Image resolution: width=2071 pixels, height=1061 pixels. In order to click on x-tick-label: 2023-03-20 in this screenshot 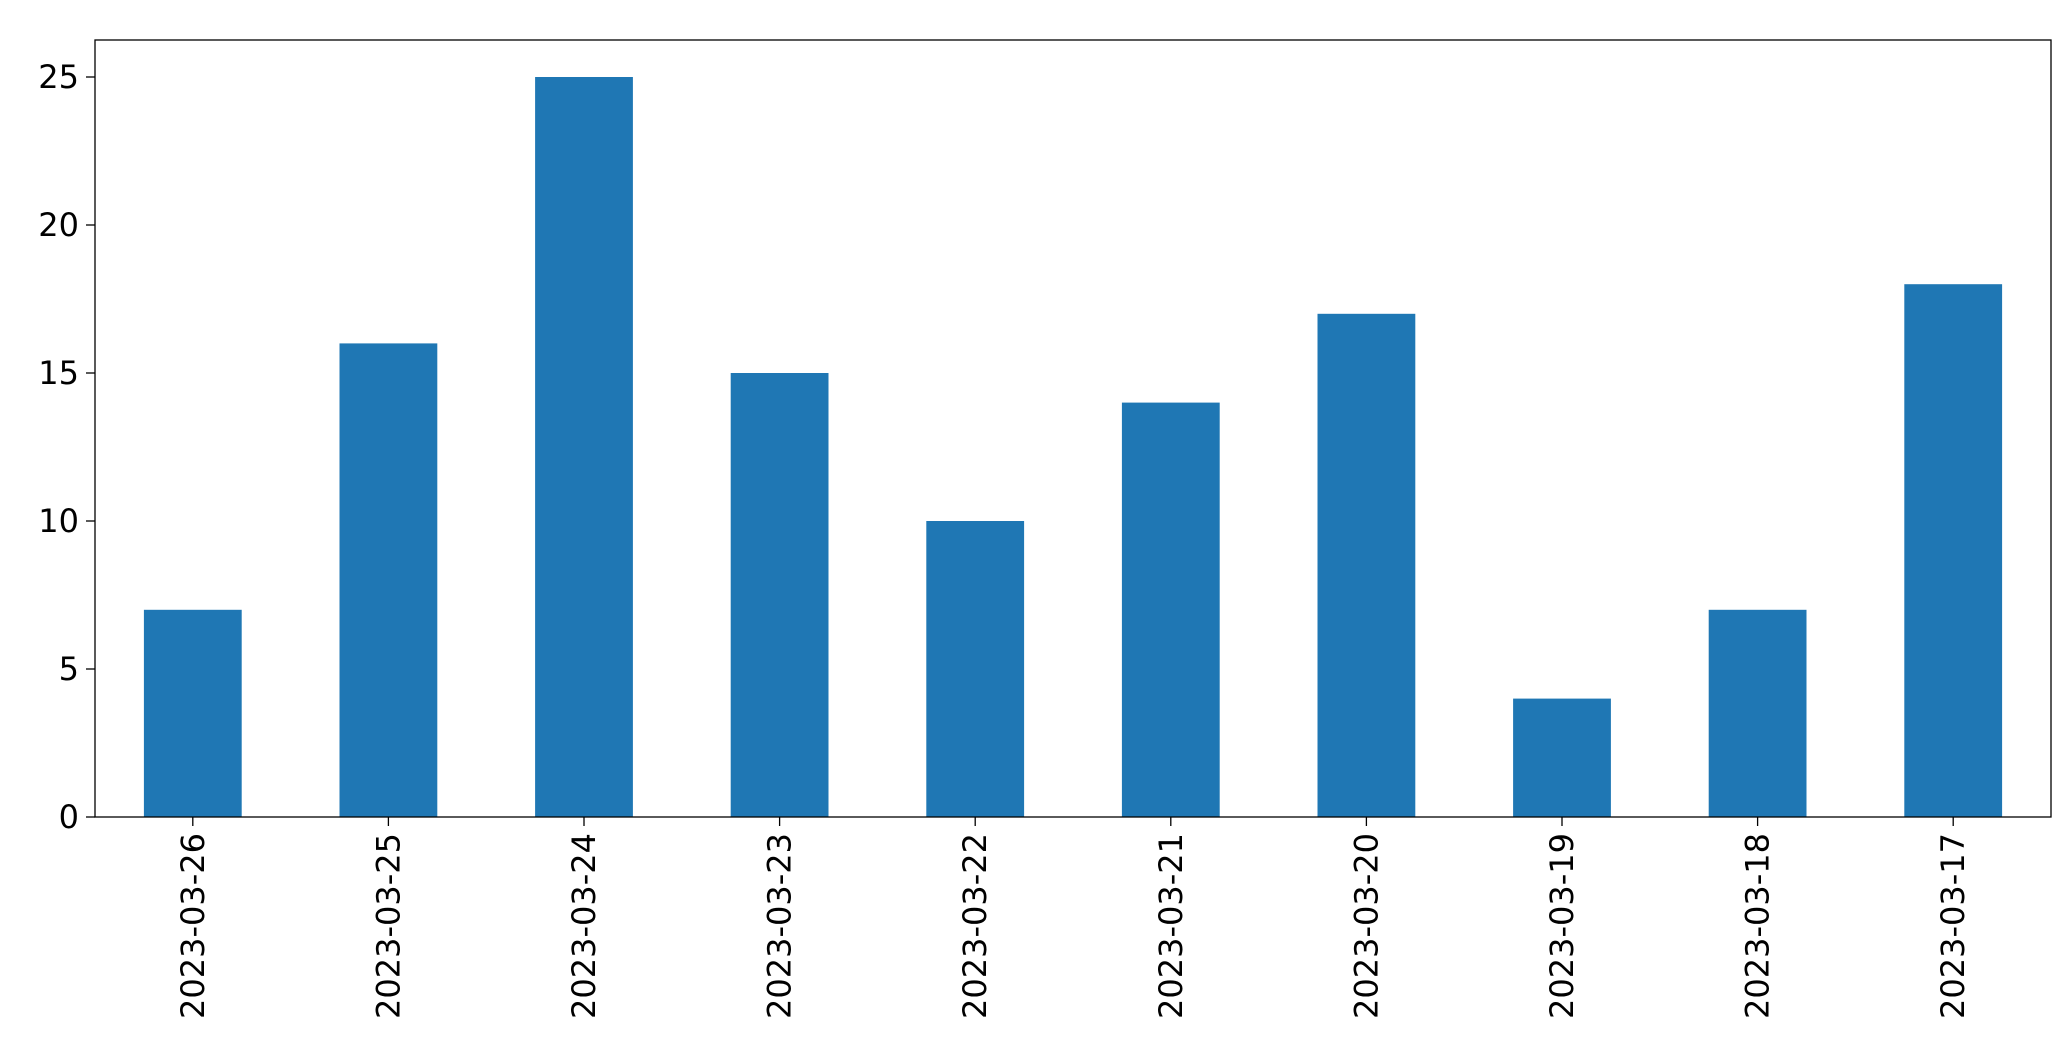, I will do `click(1366, 926)`.